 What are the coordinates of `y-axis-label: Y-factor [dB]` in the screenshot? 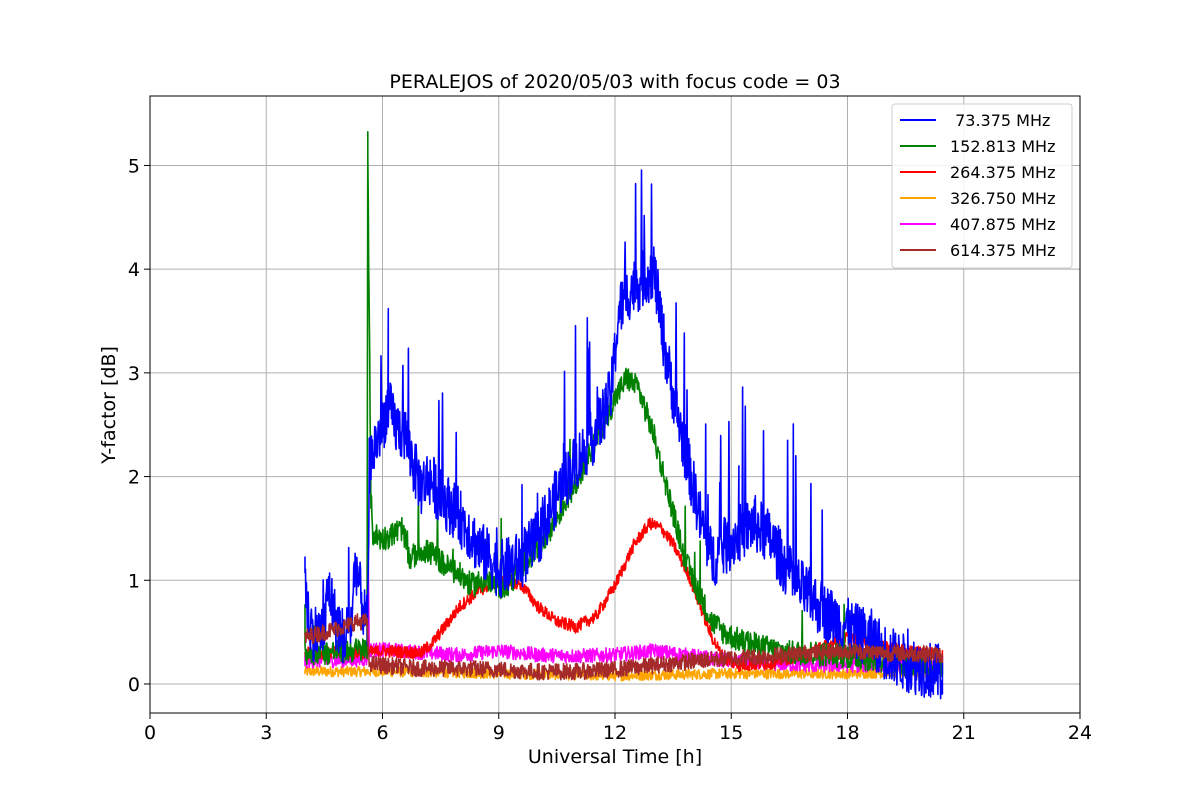 It's located at (109, 405).